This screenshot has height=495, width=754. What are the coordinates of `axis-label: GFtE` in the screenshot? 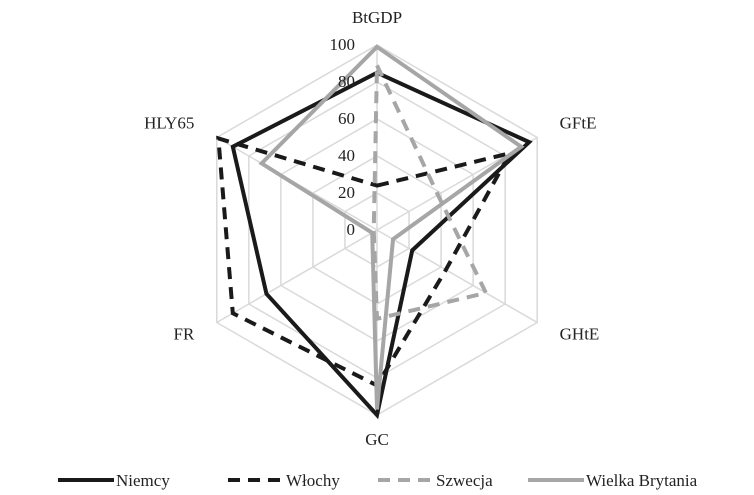 It's located at (578, 122).